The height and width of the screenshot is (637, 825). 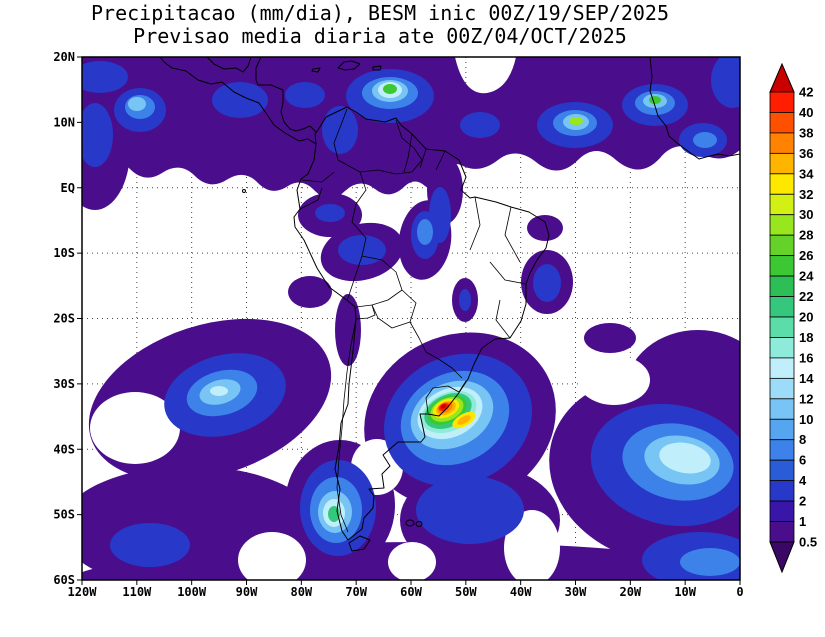 I want to click on x-tick-label: 60W, so click(x=411, y=592).